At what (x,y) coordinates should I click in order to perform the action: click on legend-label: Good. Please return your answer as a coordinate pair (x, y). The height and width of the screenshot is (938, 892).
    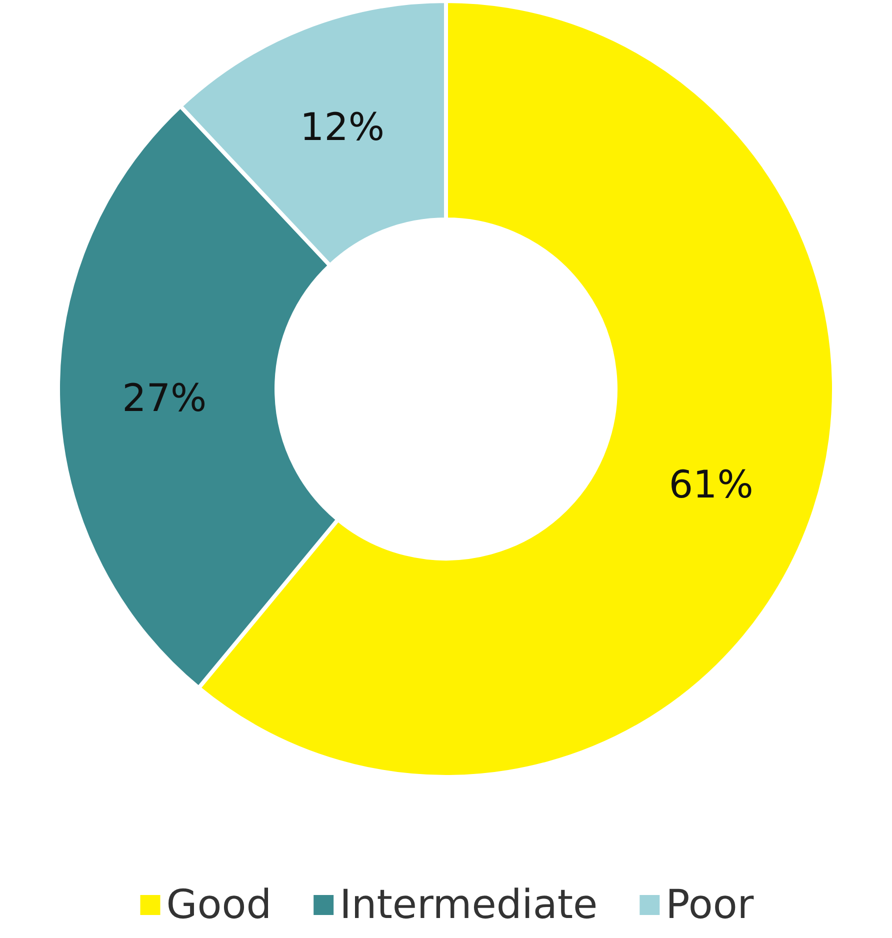
    Looking at the image, I should click on (219, 905).